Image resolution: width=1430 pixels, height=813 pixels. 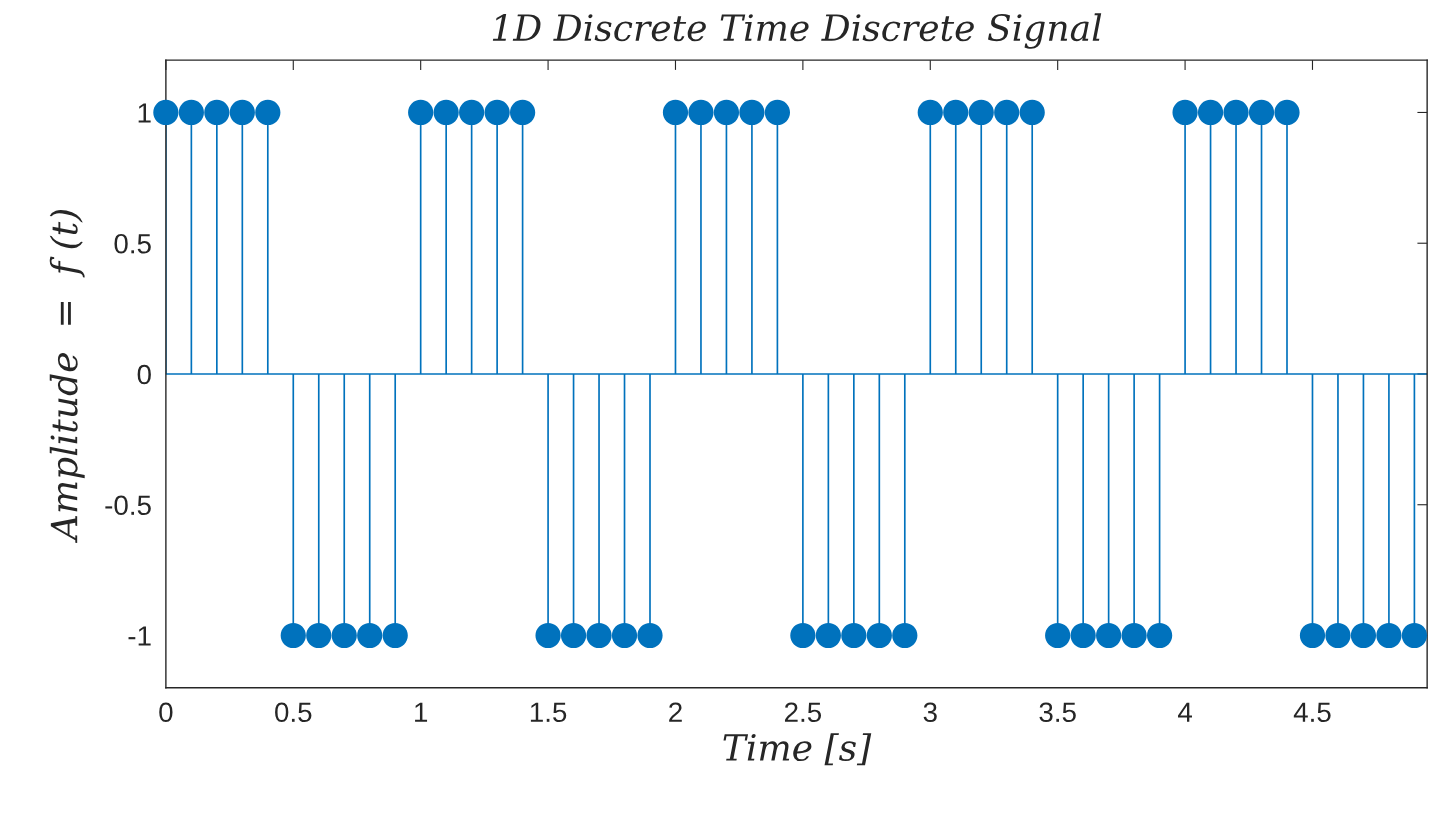 What do you see at coordinates (144, 113) in the screenshot?
I see `y-tick-label: 1` at bounding box center [144, 113].